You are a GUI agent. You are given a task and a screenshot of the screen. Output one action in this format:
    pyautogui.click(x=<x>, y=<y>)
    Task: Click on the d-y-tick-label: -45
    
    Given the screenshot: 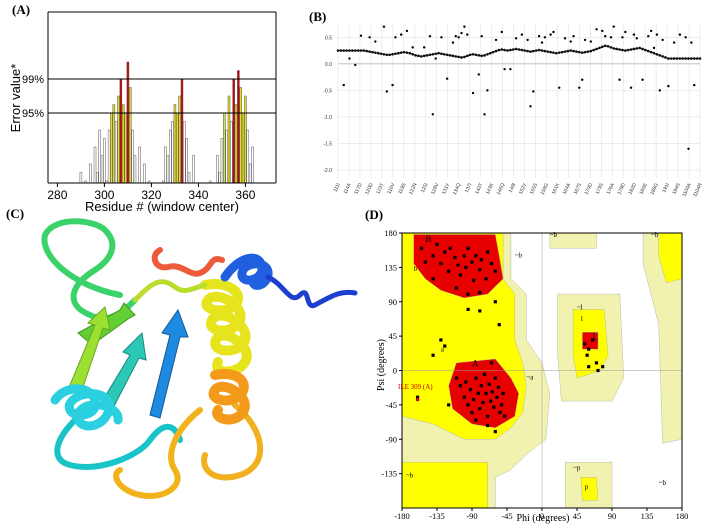 What is the action you would take?
    pyautogui.click(x=391, y=405)
    